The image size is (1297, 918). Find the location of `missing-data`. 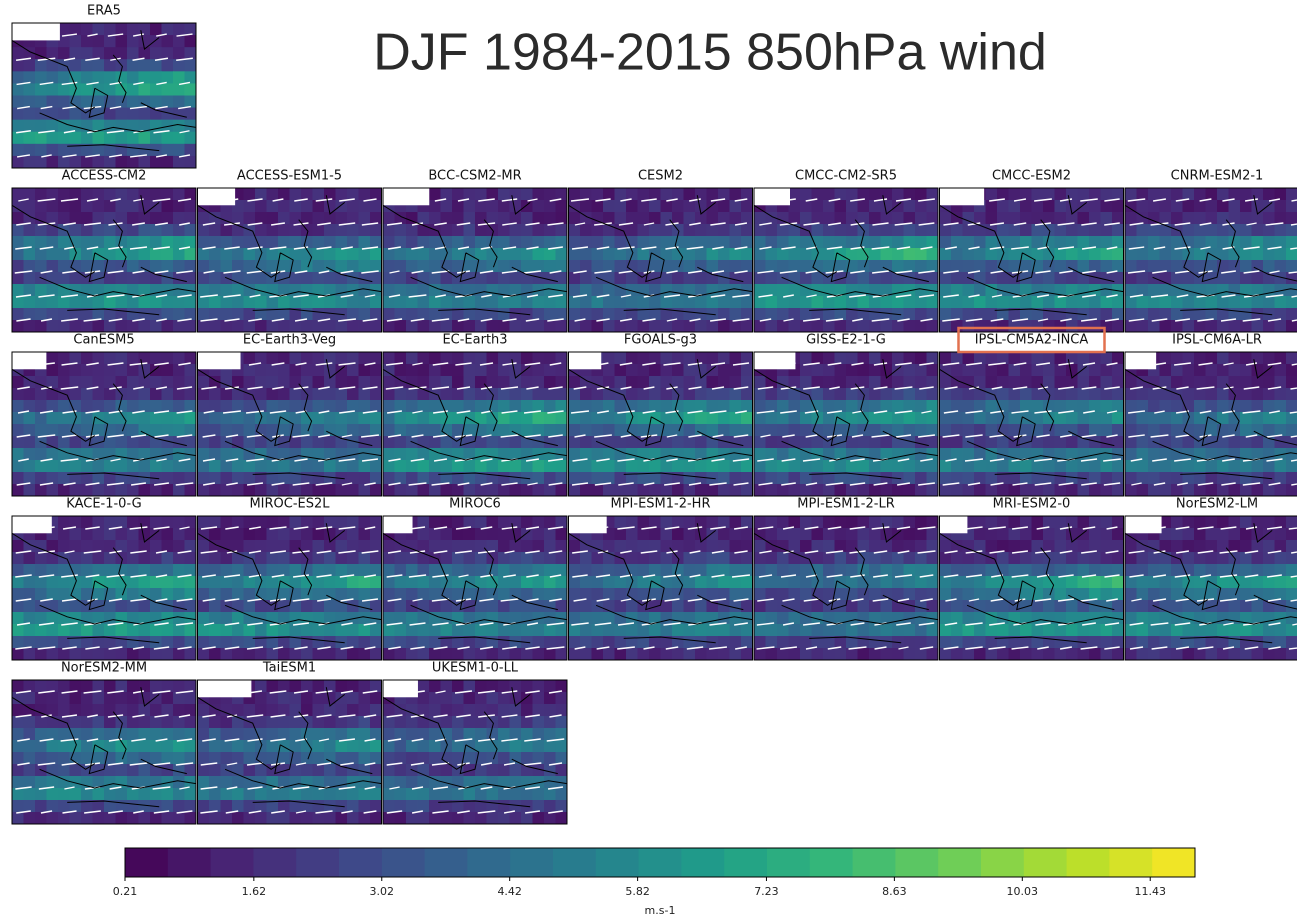

missing-data is located at coordinates (32, 524).